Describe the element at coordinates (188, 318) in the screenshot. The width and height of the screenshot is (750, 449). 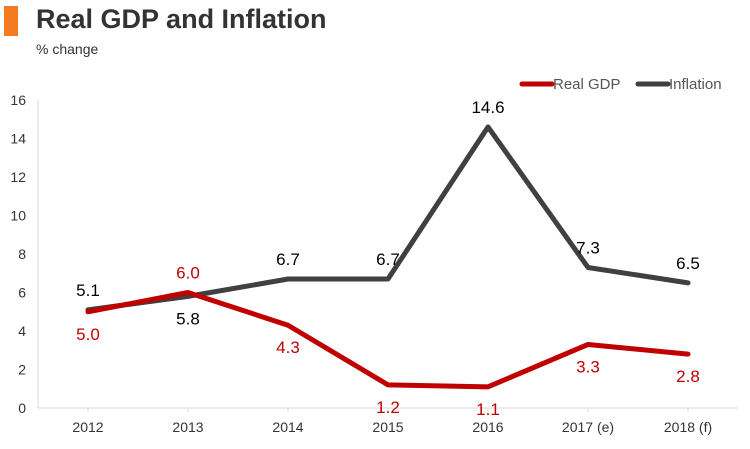
I see `data-label-inflation: 5.8` at that location.